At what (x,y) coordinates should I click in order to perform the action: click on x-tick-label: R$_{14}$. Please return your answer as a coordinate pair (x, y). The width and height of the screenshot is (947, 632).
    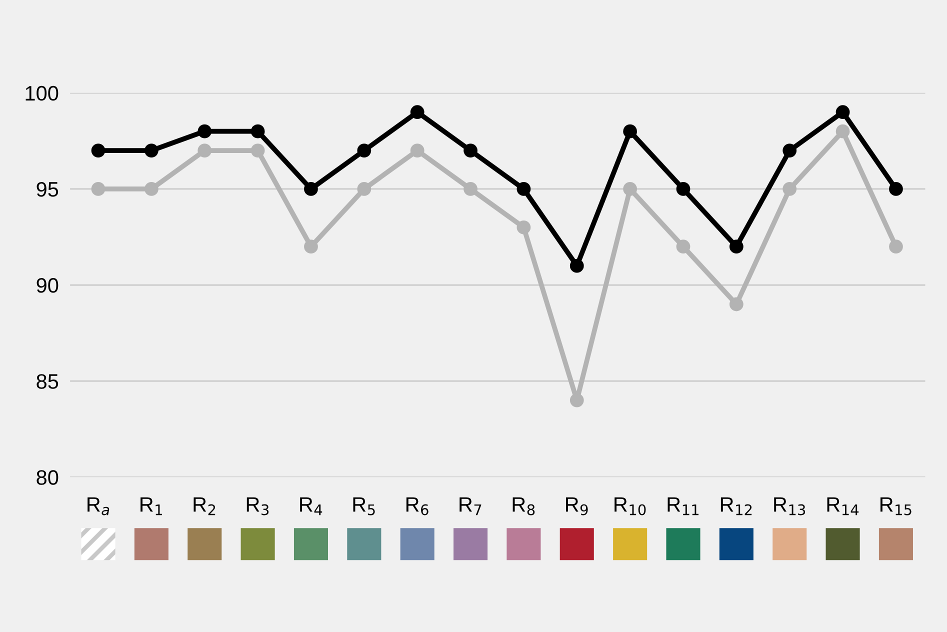
    Looking at the image, I should click on (843, 506).